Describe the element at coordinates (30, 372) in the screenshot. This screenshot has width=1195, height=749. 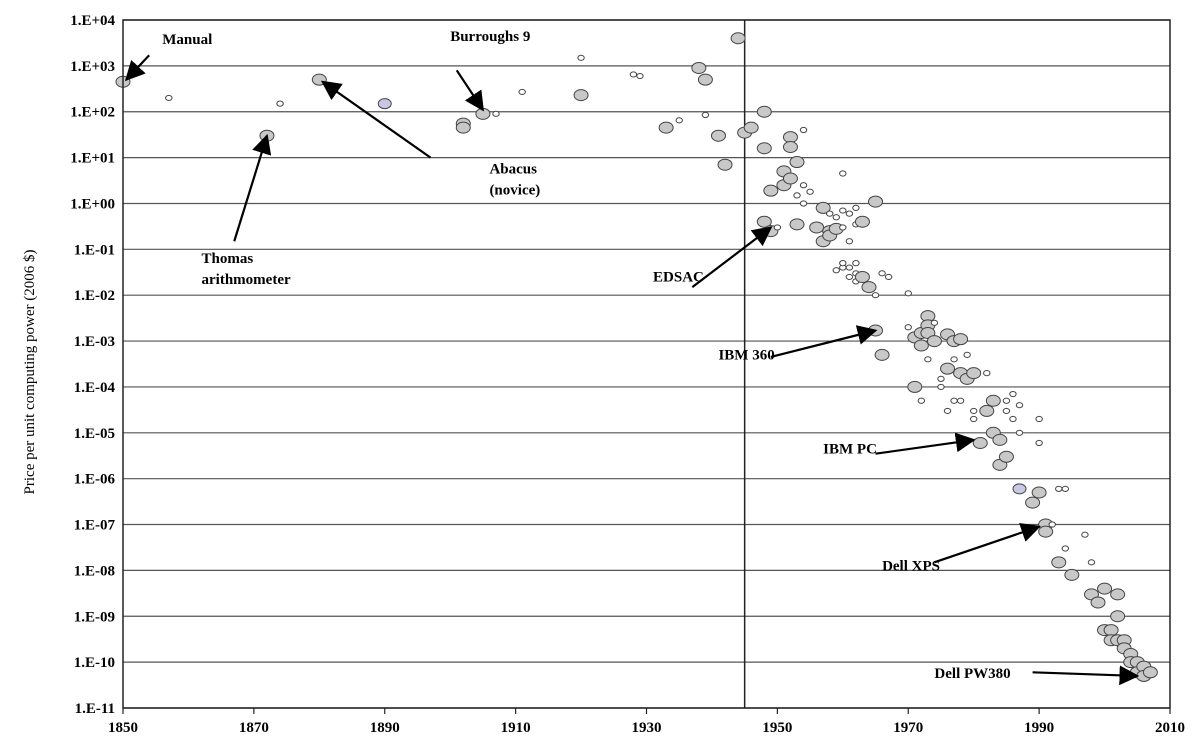
I see `y-axis-label: Price per unit computing power (2006 $)` at that location.